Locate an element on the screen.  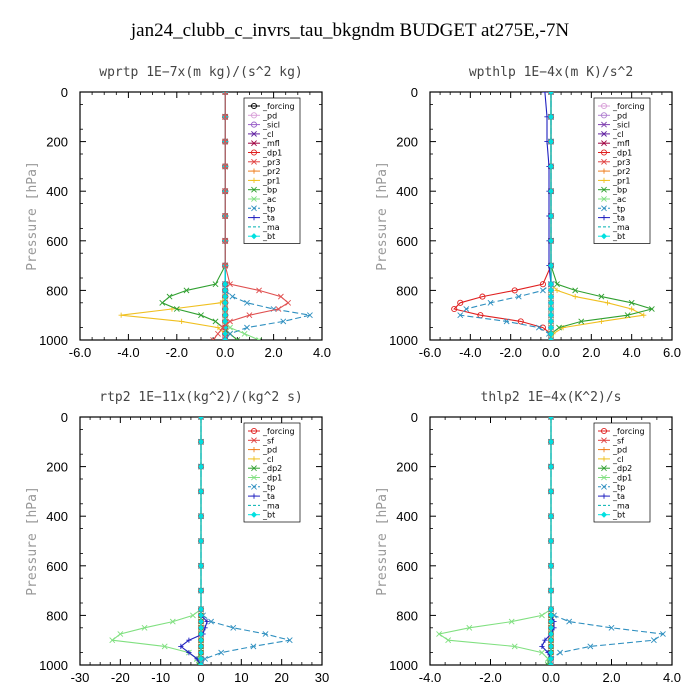
x-tick-label: -20 is located at coordinates (120, 677).